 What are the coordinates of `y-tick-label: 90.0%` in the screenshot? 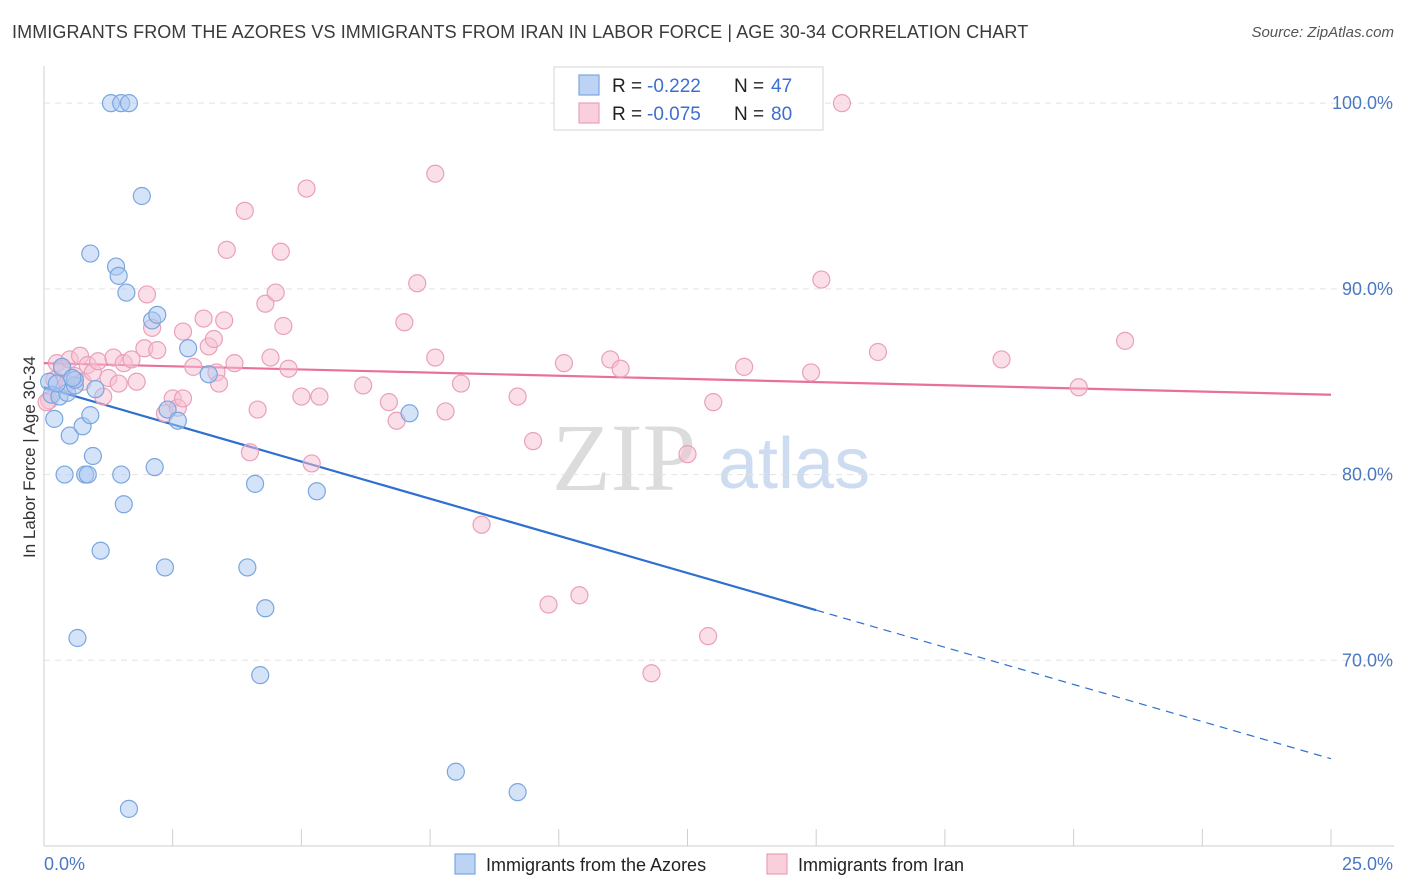 It's located at (1367, 289).